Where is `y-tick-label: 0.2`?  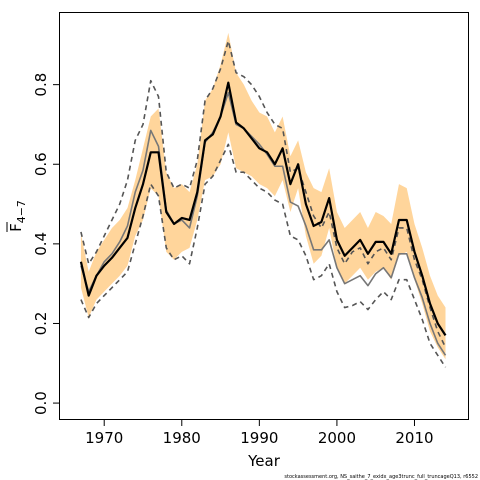 y-tick-label: 0.2 is located at coordinates (41, 324).